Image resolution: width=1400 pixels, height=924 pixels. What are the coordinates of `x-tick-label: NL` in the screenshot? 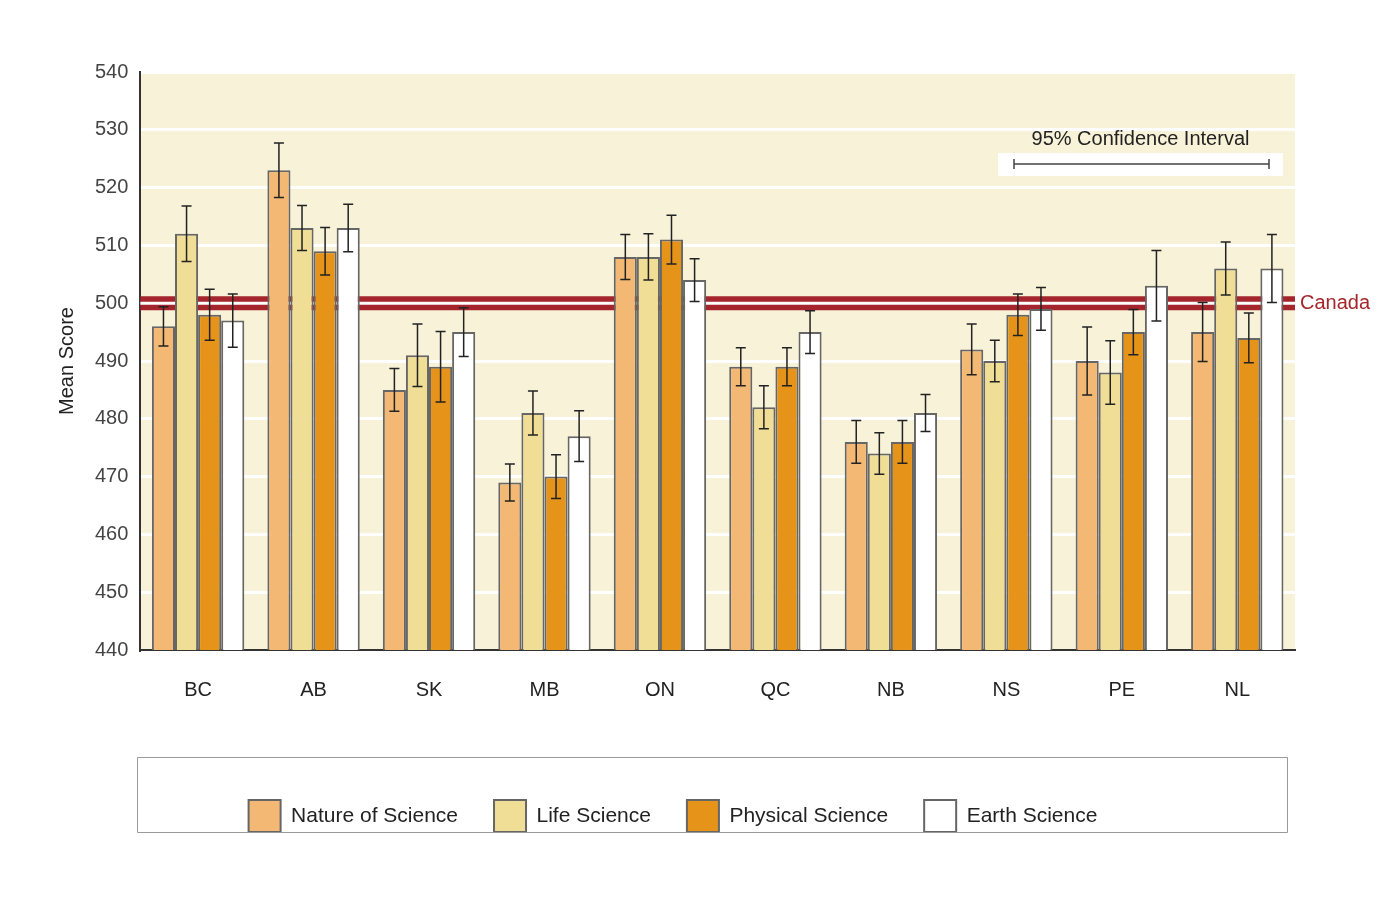 It's located at (1237, 688).